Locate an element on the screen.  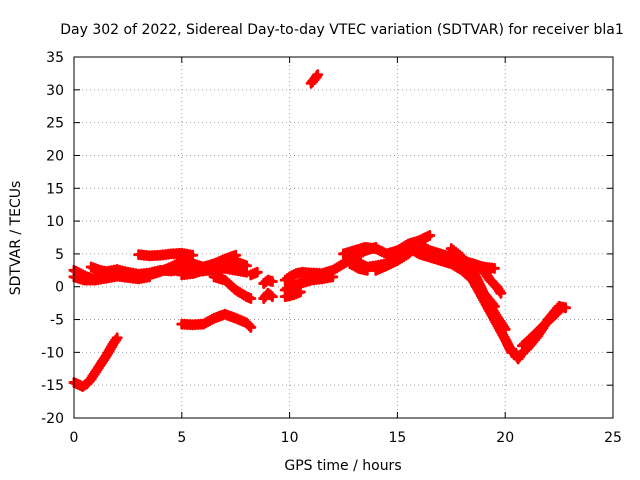
y-tick-labels: 35 30 25 20 15 10 5 0 -5 -10 -15 -20 is located at coordinates (52, 238).